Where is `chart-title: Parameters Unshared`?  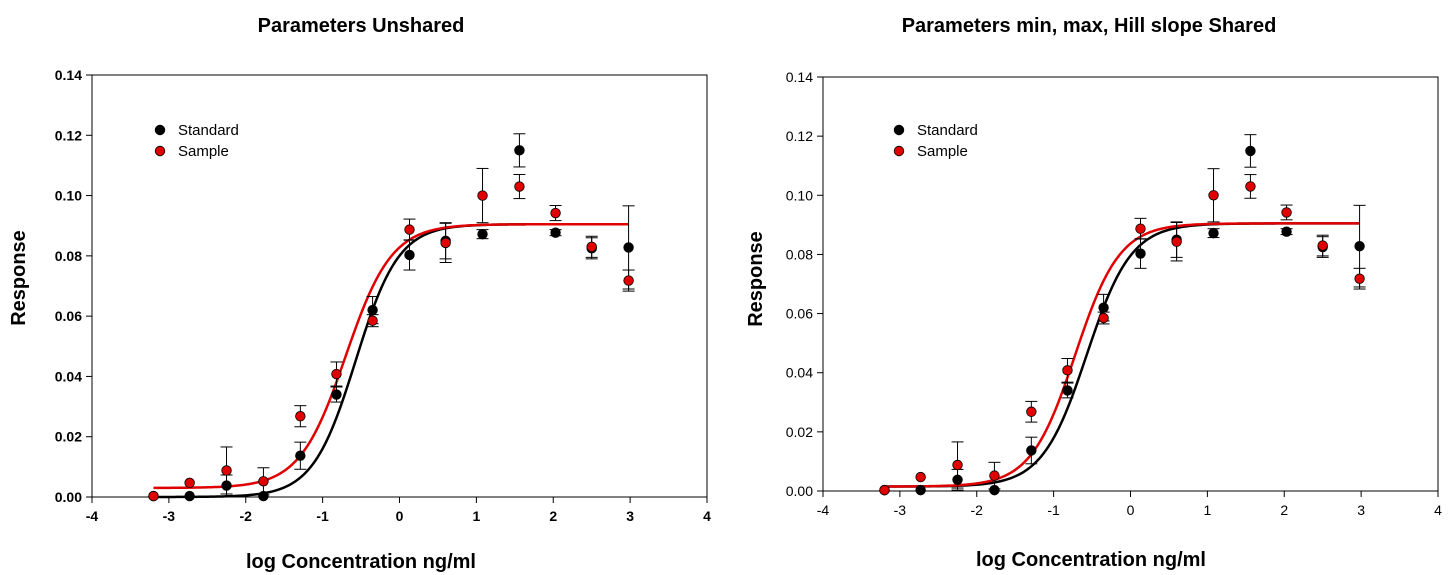
chart-title: Parameters Unshared is located at coordinates (361, 26).